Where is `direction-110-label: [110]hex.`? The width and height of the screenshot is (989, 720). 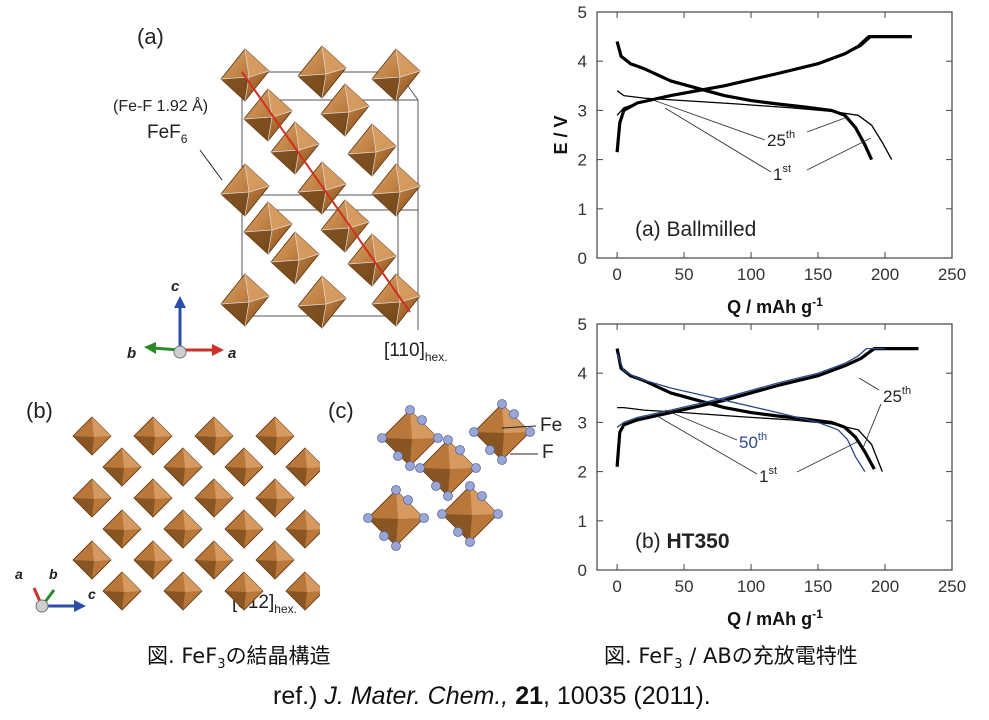
direction-110-label: [110]hex. is located at coordinates (416, 352).